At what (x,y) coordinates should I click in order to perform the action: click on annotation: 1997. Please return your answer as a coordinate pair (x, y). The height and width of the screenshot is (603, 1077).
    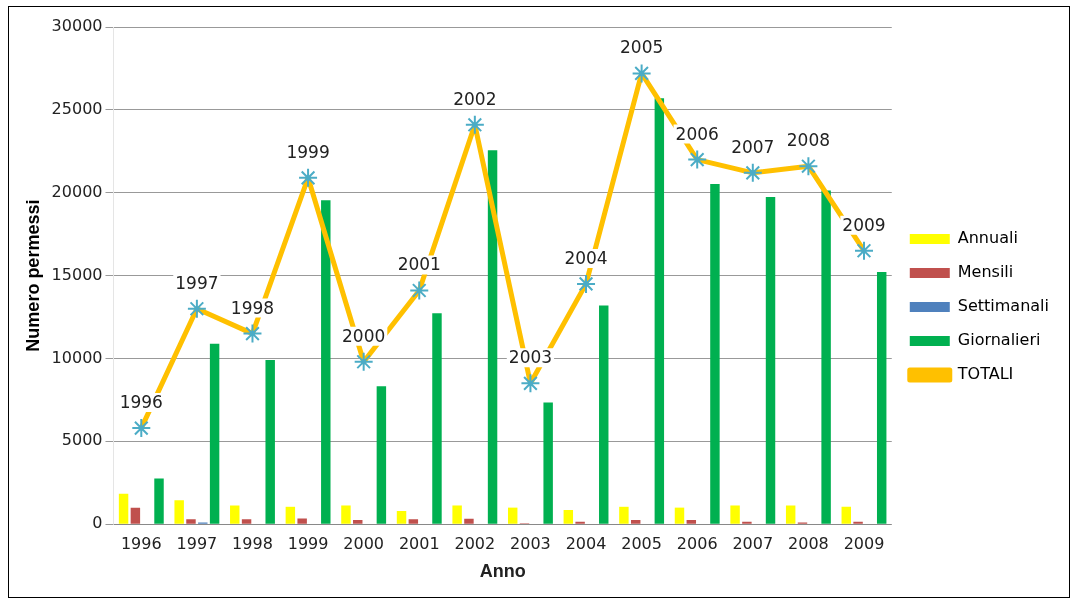
    Looking at the image, I should click on (197, 282).